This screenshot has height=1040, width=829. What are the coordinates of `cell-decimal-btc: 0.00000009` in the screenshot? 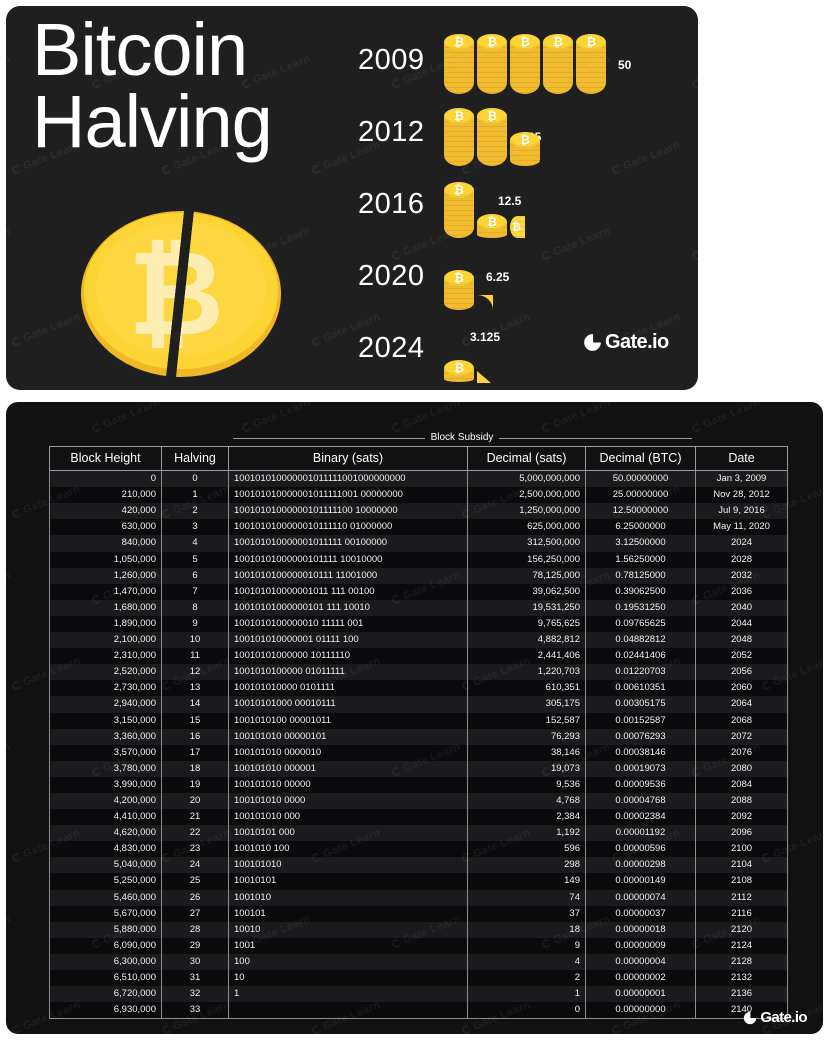 It's located at (640, 945).